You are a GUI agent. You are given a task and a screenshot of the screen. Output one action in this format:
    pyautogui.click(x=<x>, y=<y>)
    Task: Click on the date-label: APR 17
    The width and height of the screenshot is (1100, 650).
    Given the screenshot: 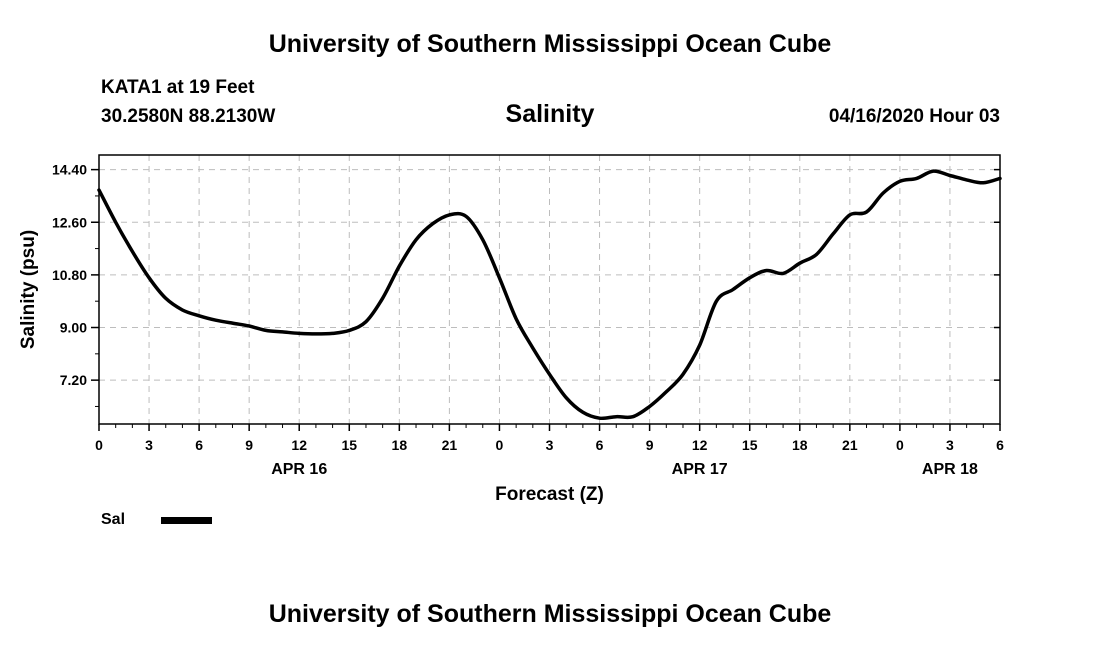 What is the action you would take?
    pyautogui.click(x=700, y=469)
    